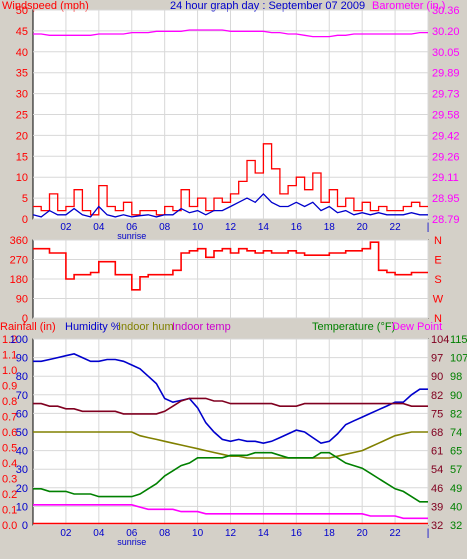 This screenshot has width=467, height=559. Describe the element at coordinates (446, 136) in the screenshot. I see `barometer-tick-label: 29.42` at that location.